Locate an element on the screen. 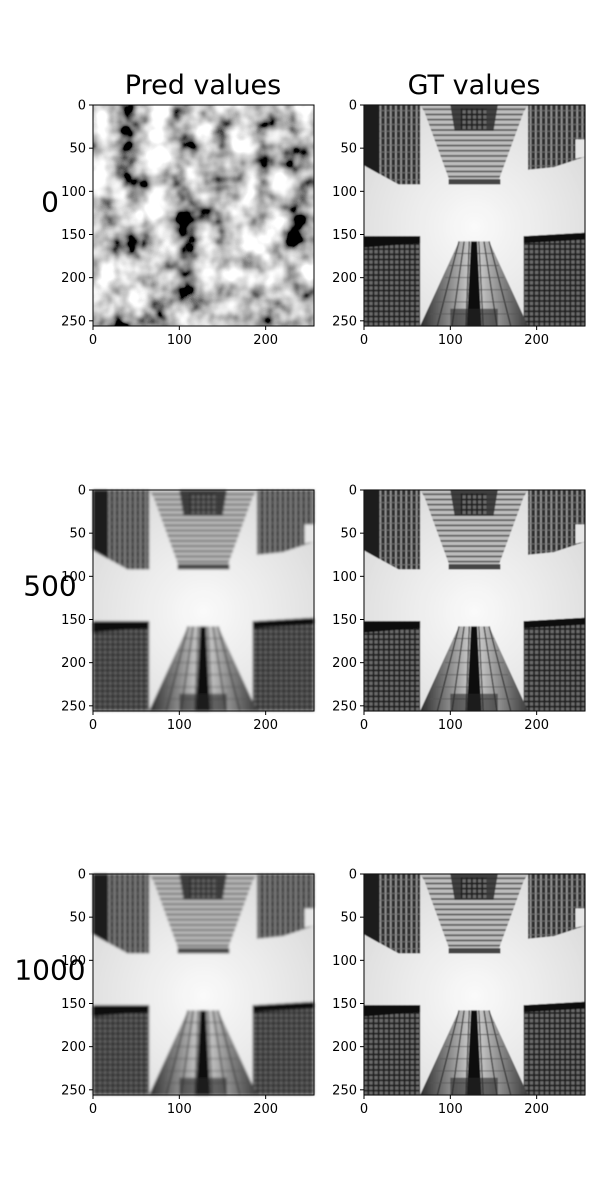  panel-row-500-pred: 0 100 200 0 50 100 150 200 250 is located at coordinates (188, 608).